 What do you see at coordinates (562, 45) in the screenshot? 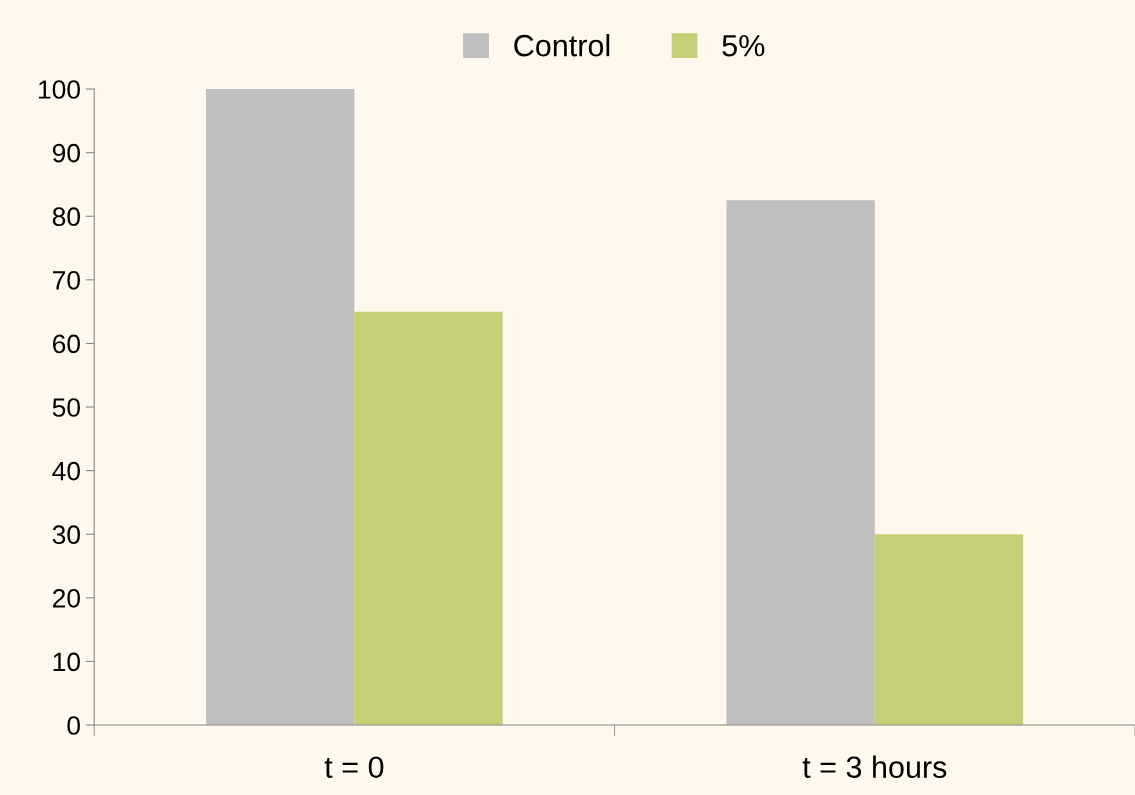
I see `legend-label: Control` at bounding box center [562, 45].